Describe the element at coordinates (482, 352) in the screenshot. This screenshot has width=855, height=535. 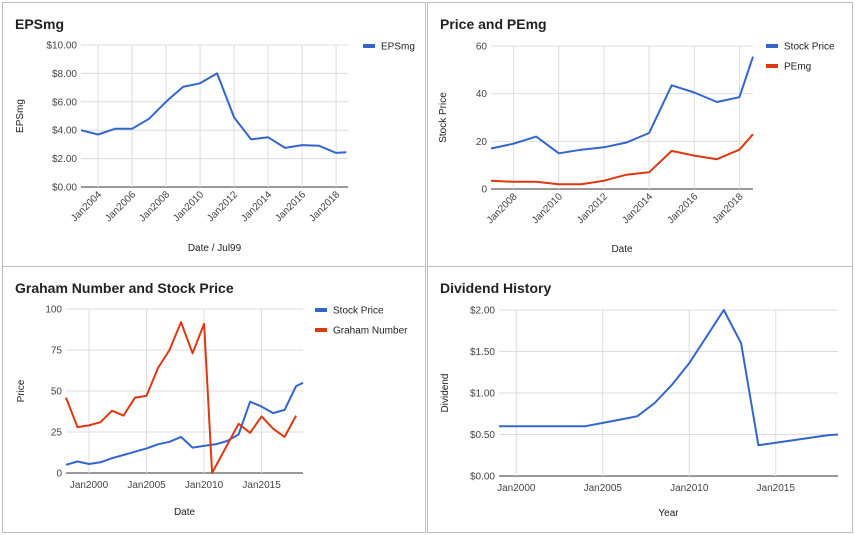
I see `y-tick-label: $1.50` at that location.